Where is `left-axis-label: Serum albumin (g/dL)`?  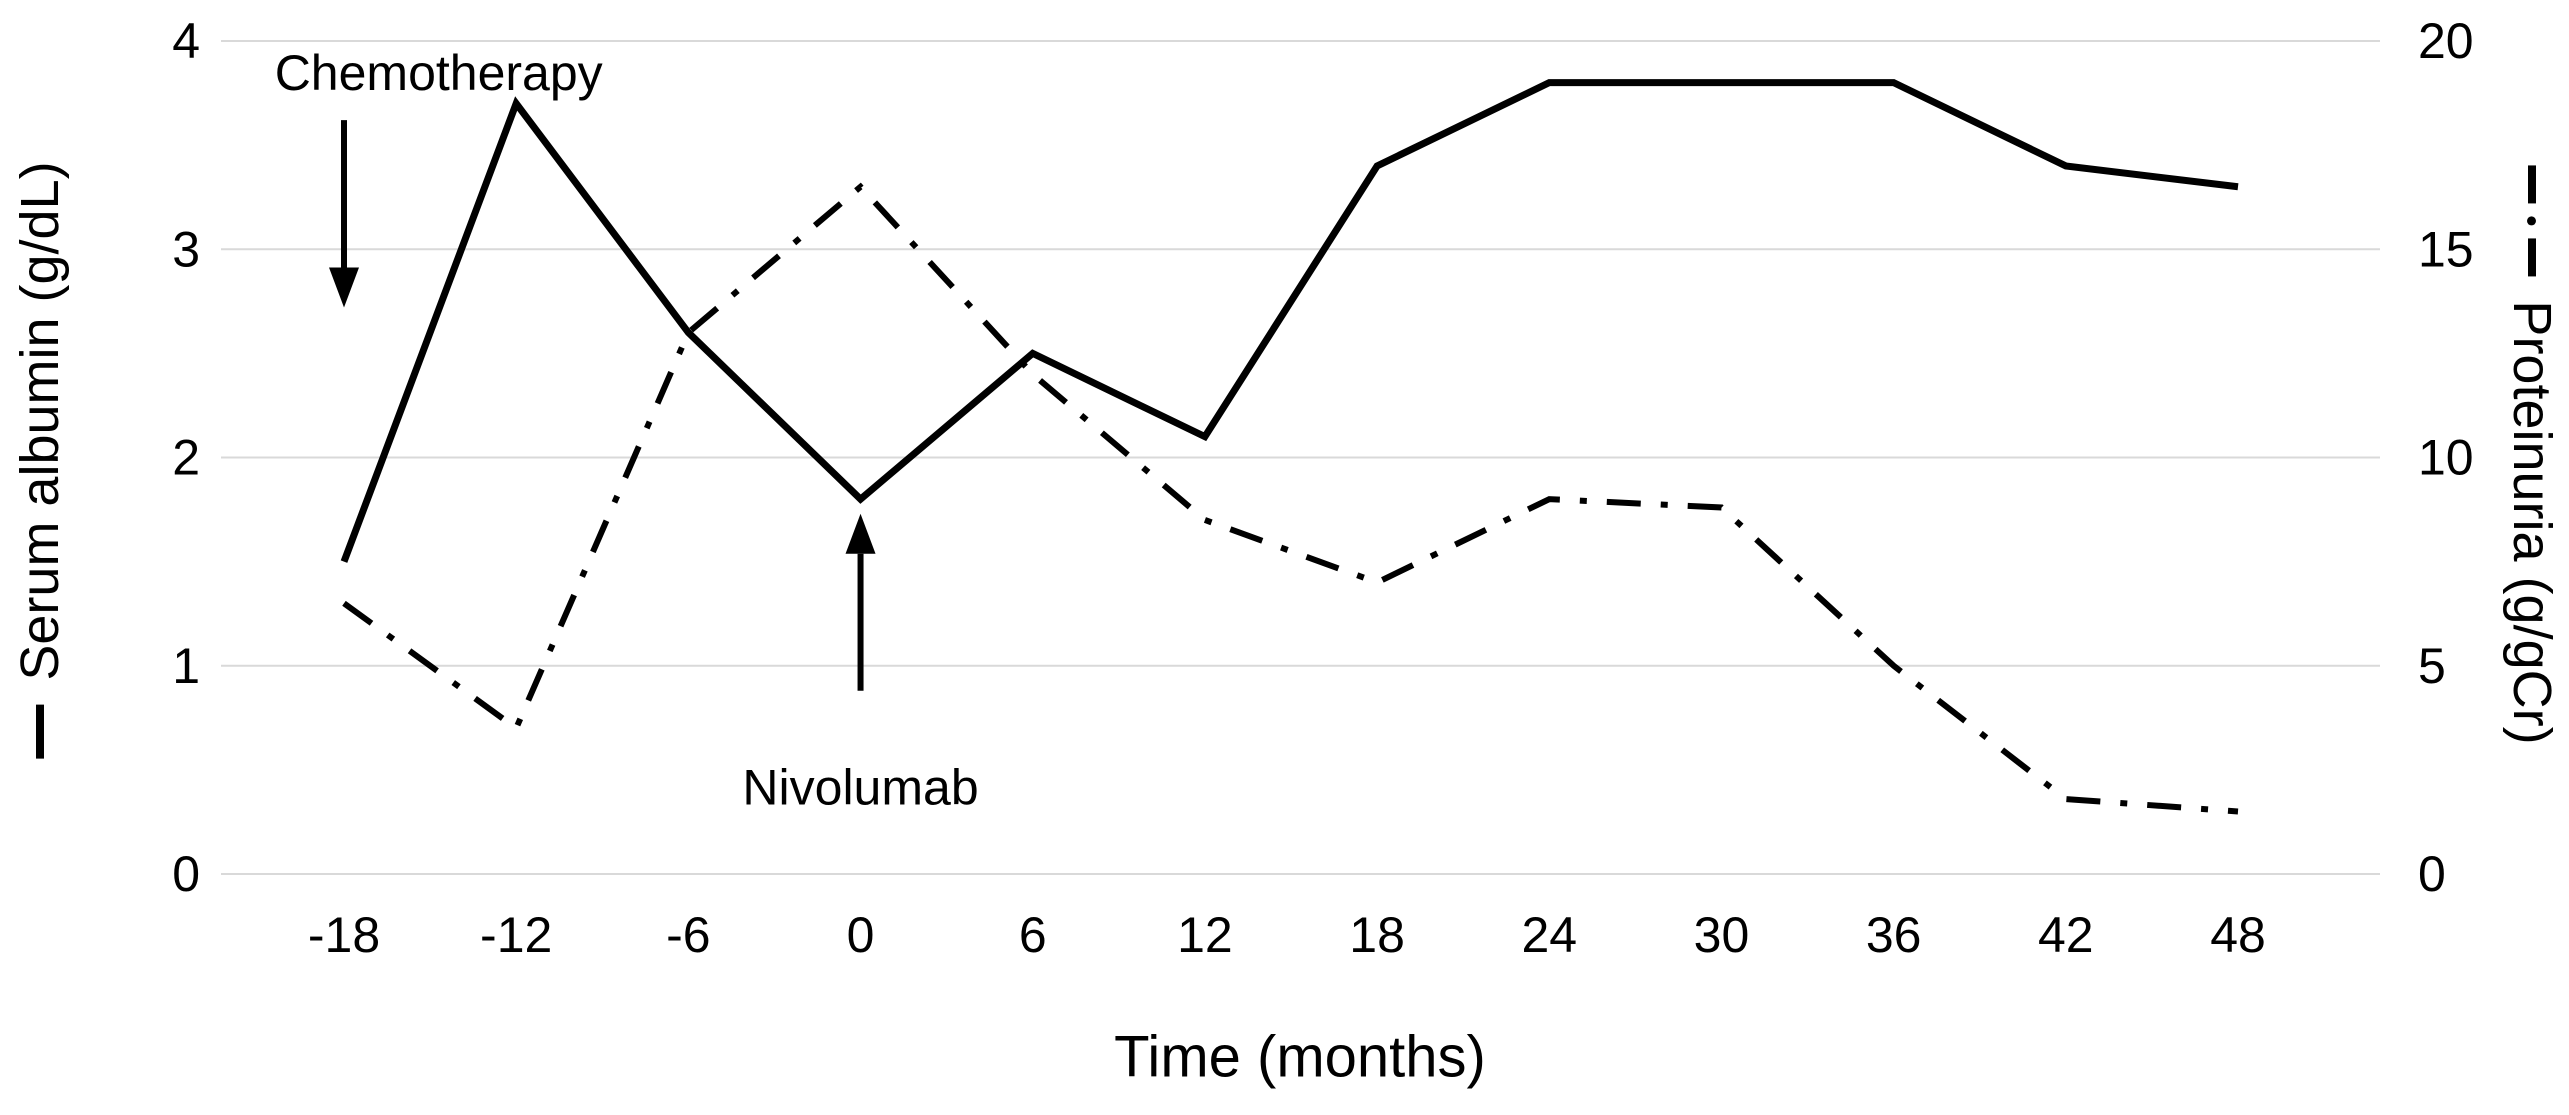
left-axis-label: Serum albumin (g/dL) is located at coordinates (40, 421).